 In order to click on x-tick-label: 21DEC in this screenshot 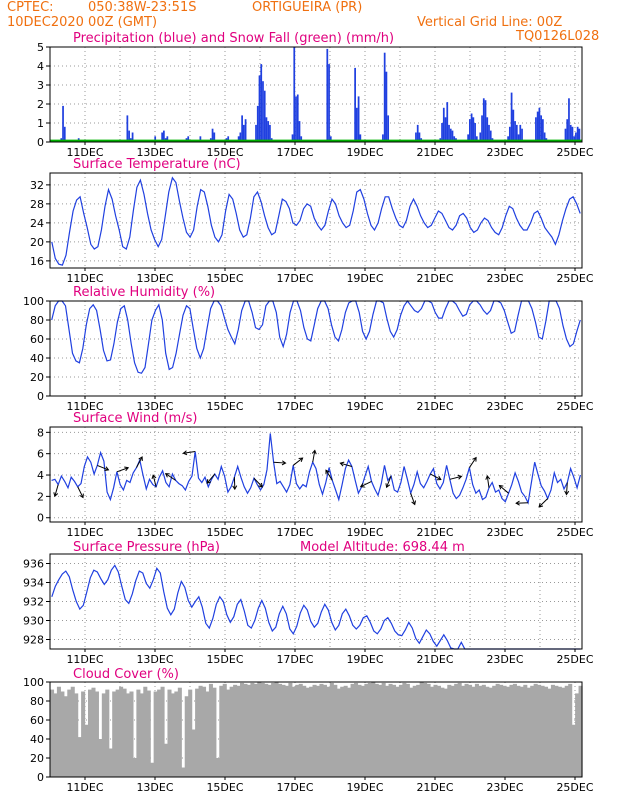, I will do `click(434, 152)`.